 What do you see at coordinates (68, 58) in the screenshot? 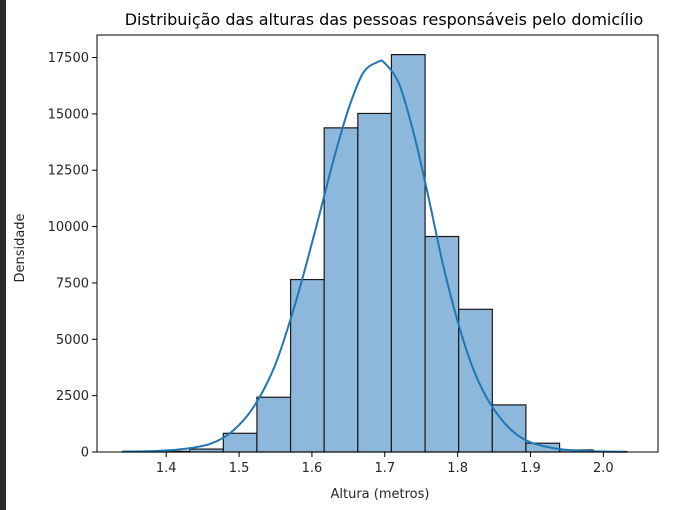
I see `y-tick-label: 17500` at bounding box center [68, 58].